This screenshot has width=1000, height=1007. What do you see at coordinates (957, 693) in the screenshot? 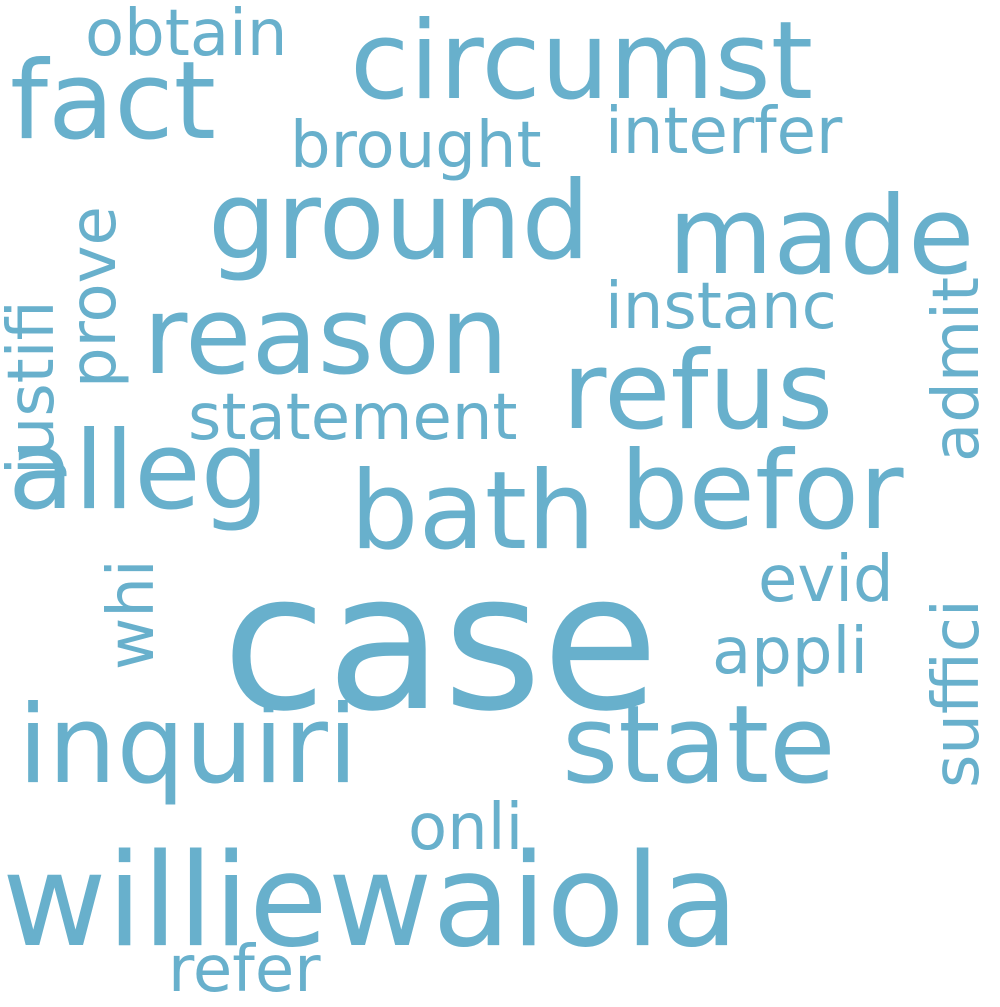
I see `word-suffici: suffici` at bounding box center [957, 693].